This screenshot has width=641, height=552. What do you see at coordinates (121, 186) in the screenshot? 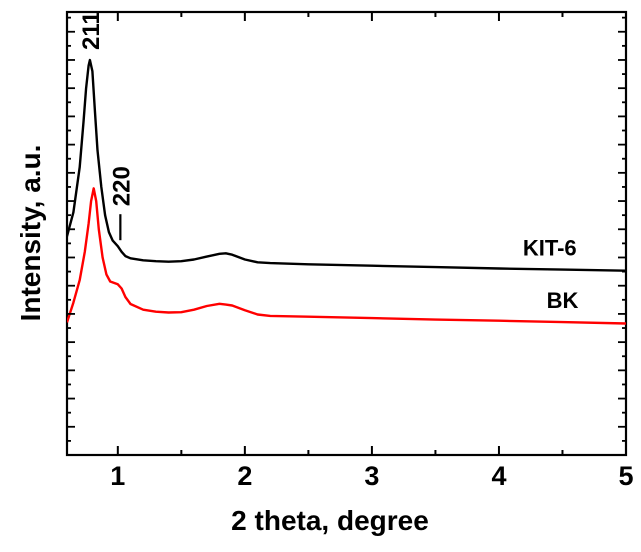
I see `peak-label-220: 220` at bounding box center [121, 186].